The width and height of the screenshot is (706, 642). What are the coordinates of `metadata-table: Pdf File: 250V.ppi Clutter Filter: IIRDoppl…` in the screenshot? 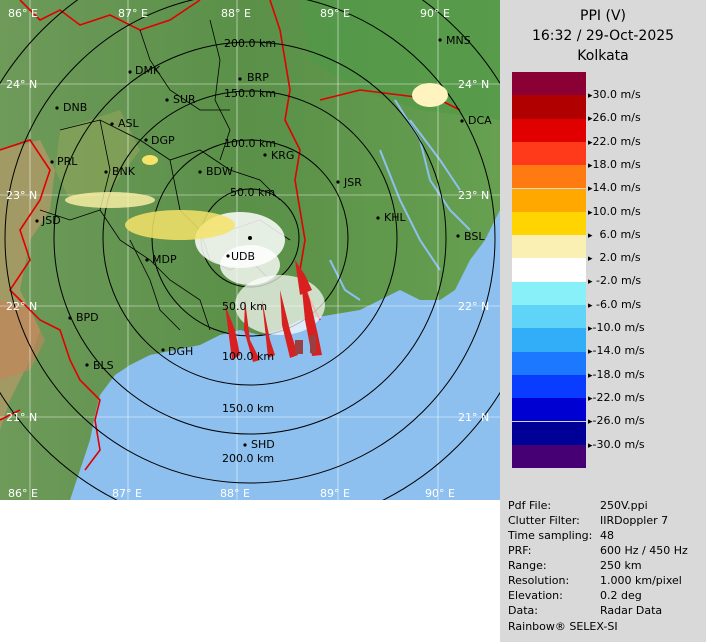 It's located at (606, 558).